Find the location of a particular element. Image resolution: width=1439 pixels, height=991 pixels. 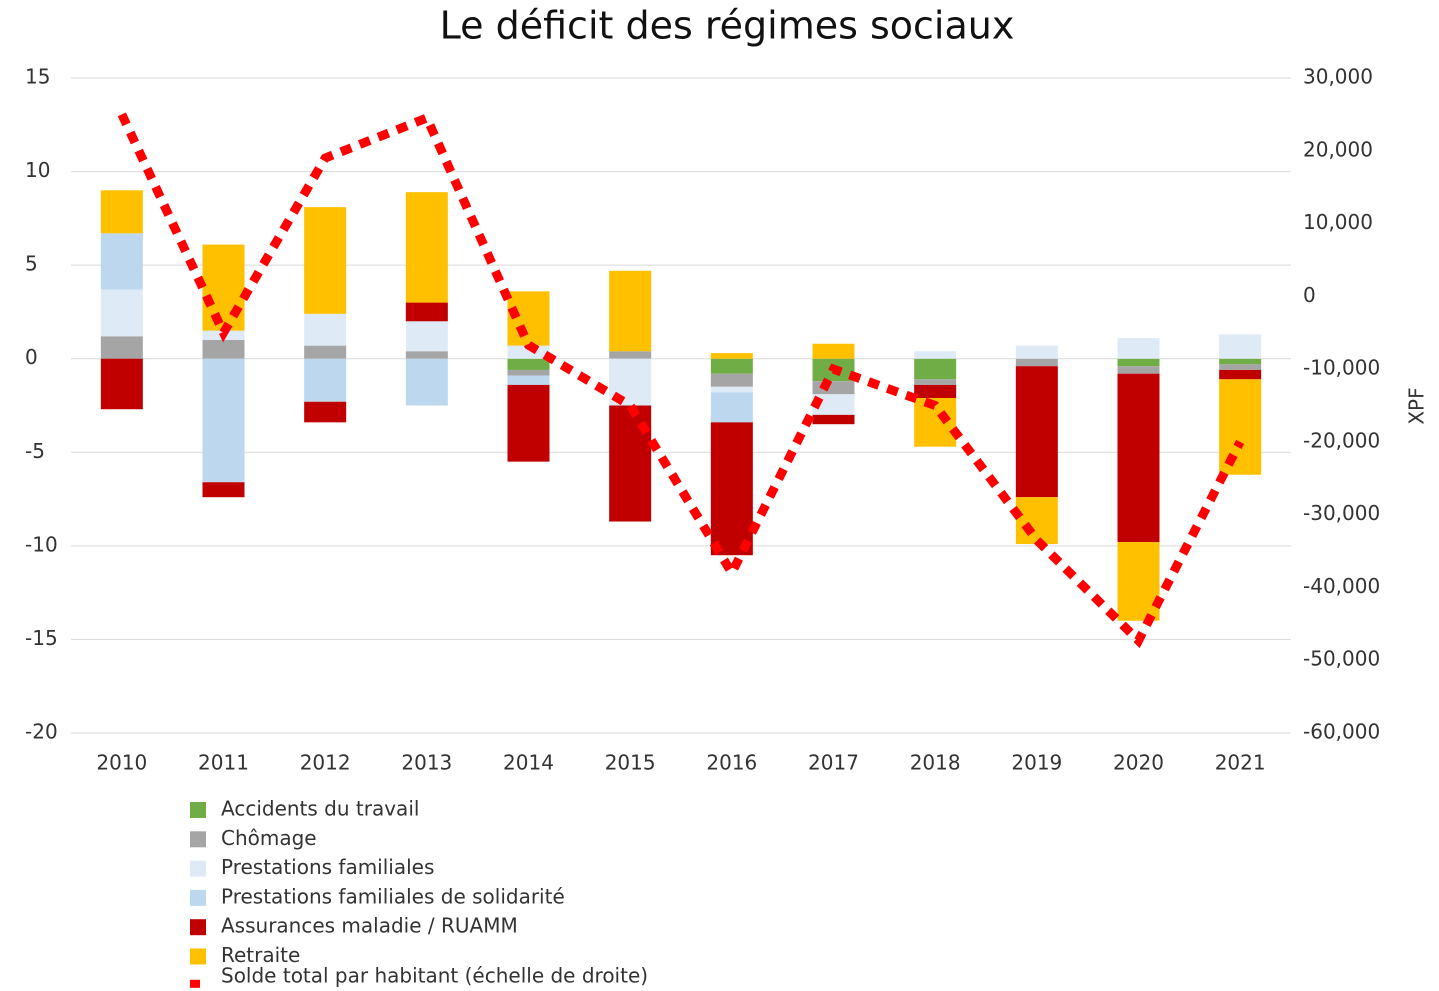

y-tick-label: 10 is located at coordinates (37, 170).